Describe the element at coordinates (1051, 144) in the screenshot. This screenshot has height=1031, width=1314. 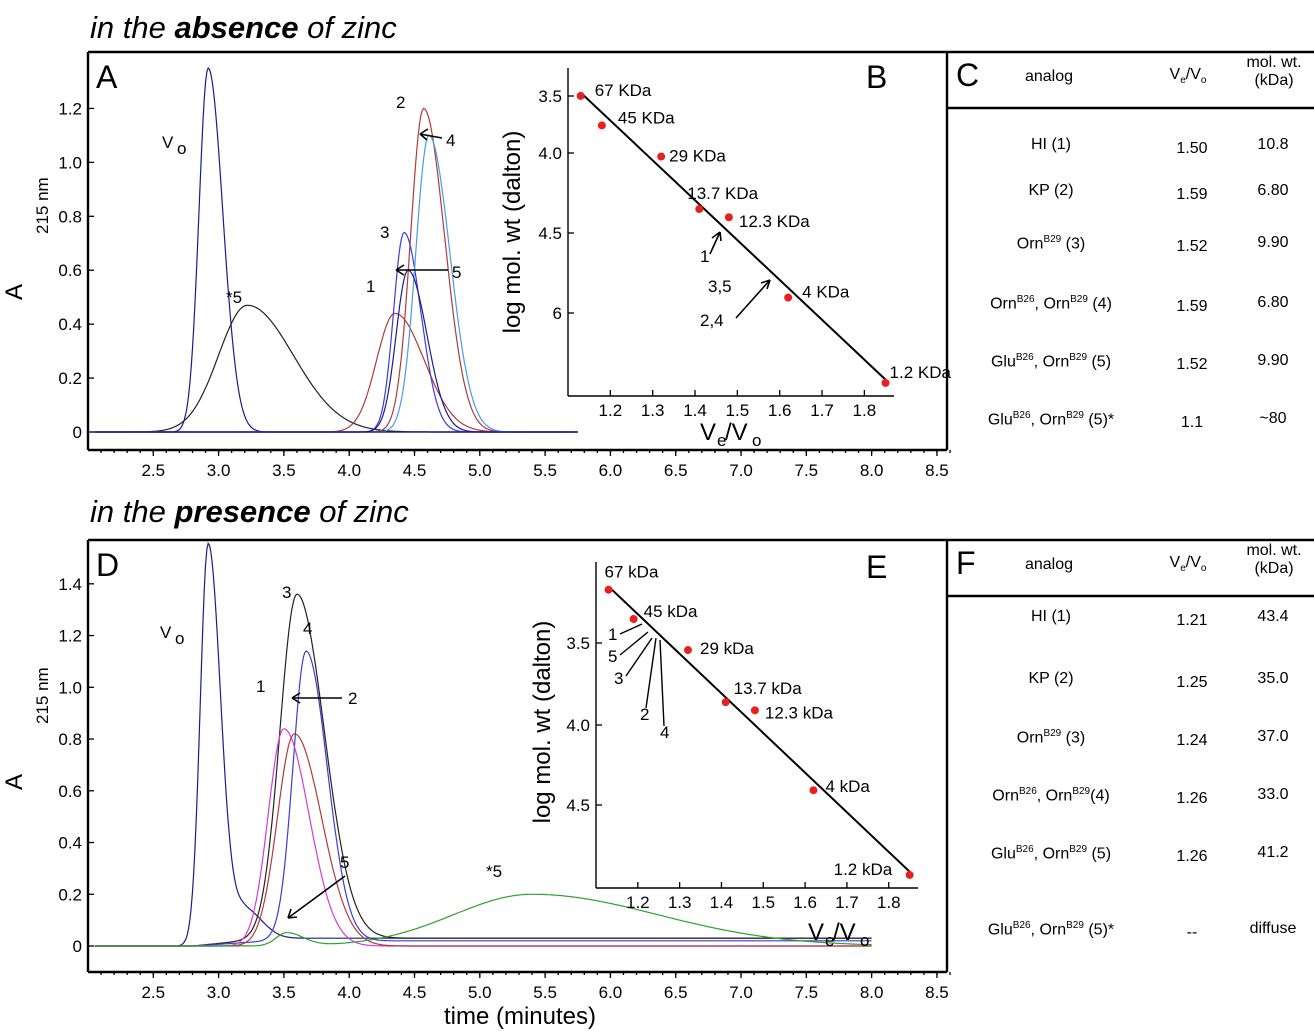
I see `table-c-row-analog: HI (1)` at that location.